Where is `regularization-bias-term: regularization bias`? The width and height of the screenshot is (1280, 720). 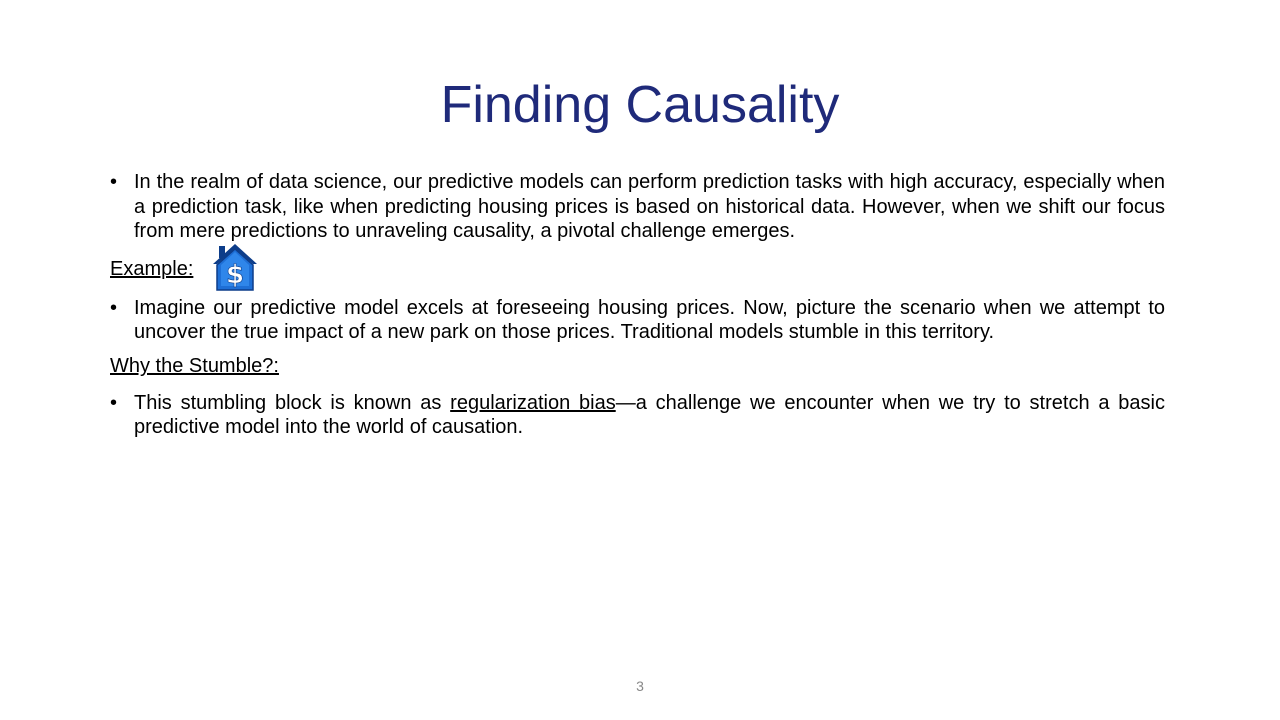
regularization-bias-term: regularization bias is located at coordinates (533, 402).